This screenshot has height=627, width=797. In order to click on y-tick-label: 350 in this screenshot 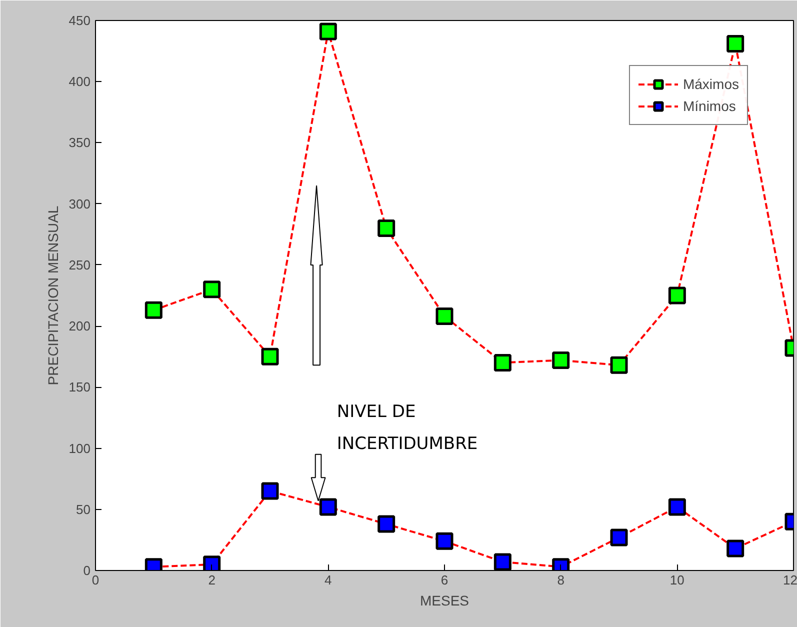, I will do `click(79, 142)`.